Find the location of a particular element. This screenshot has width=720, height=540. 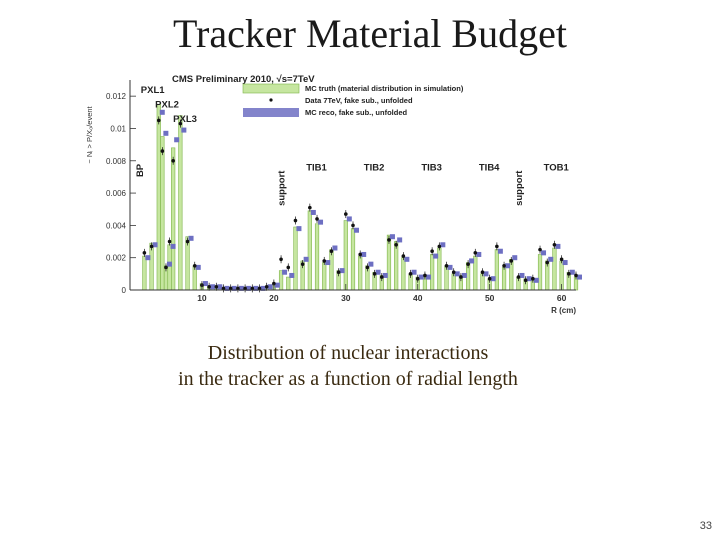

region-label: TIB3 is located at coordinates (431, 167).